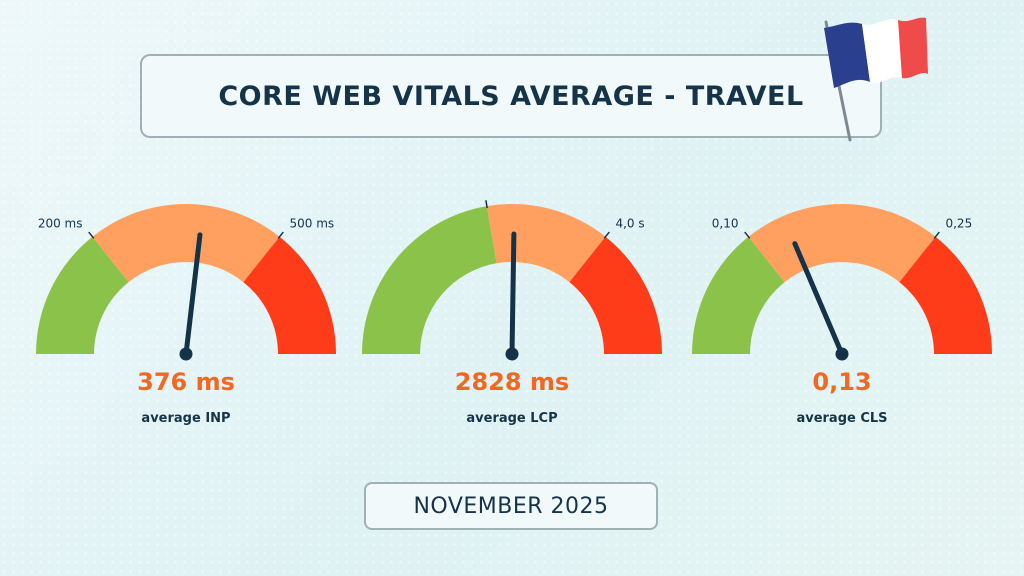 Image resolution: width=1024 pixels, height=576 pixels. Describe the element at coordinates (842, 382) in the screenshot. I see `gauge-cls-value: 0,13` at that location.